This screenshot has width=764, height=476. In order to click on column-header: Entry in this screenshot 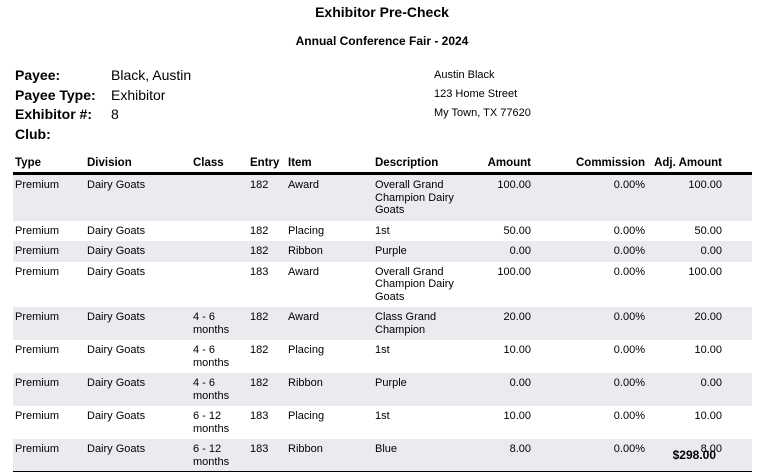, I will do `click(269, 166)`.